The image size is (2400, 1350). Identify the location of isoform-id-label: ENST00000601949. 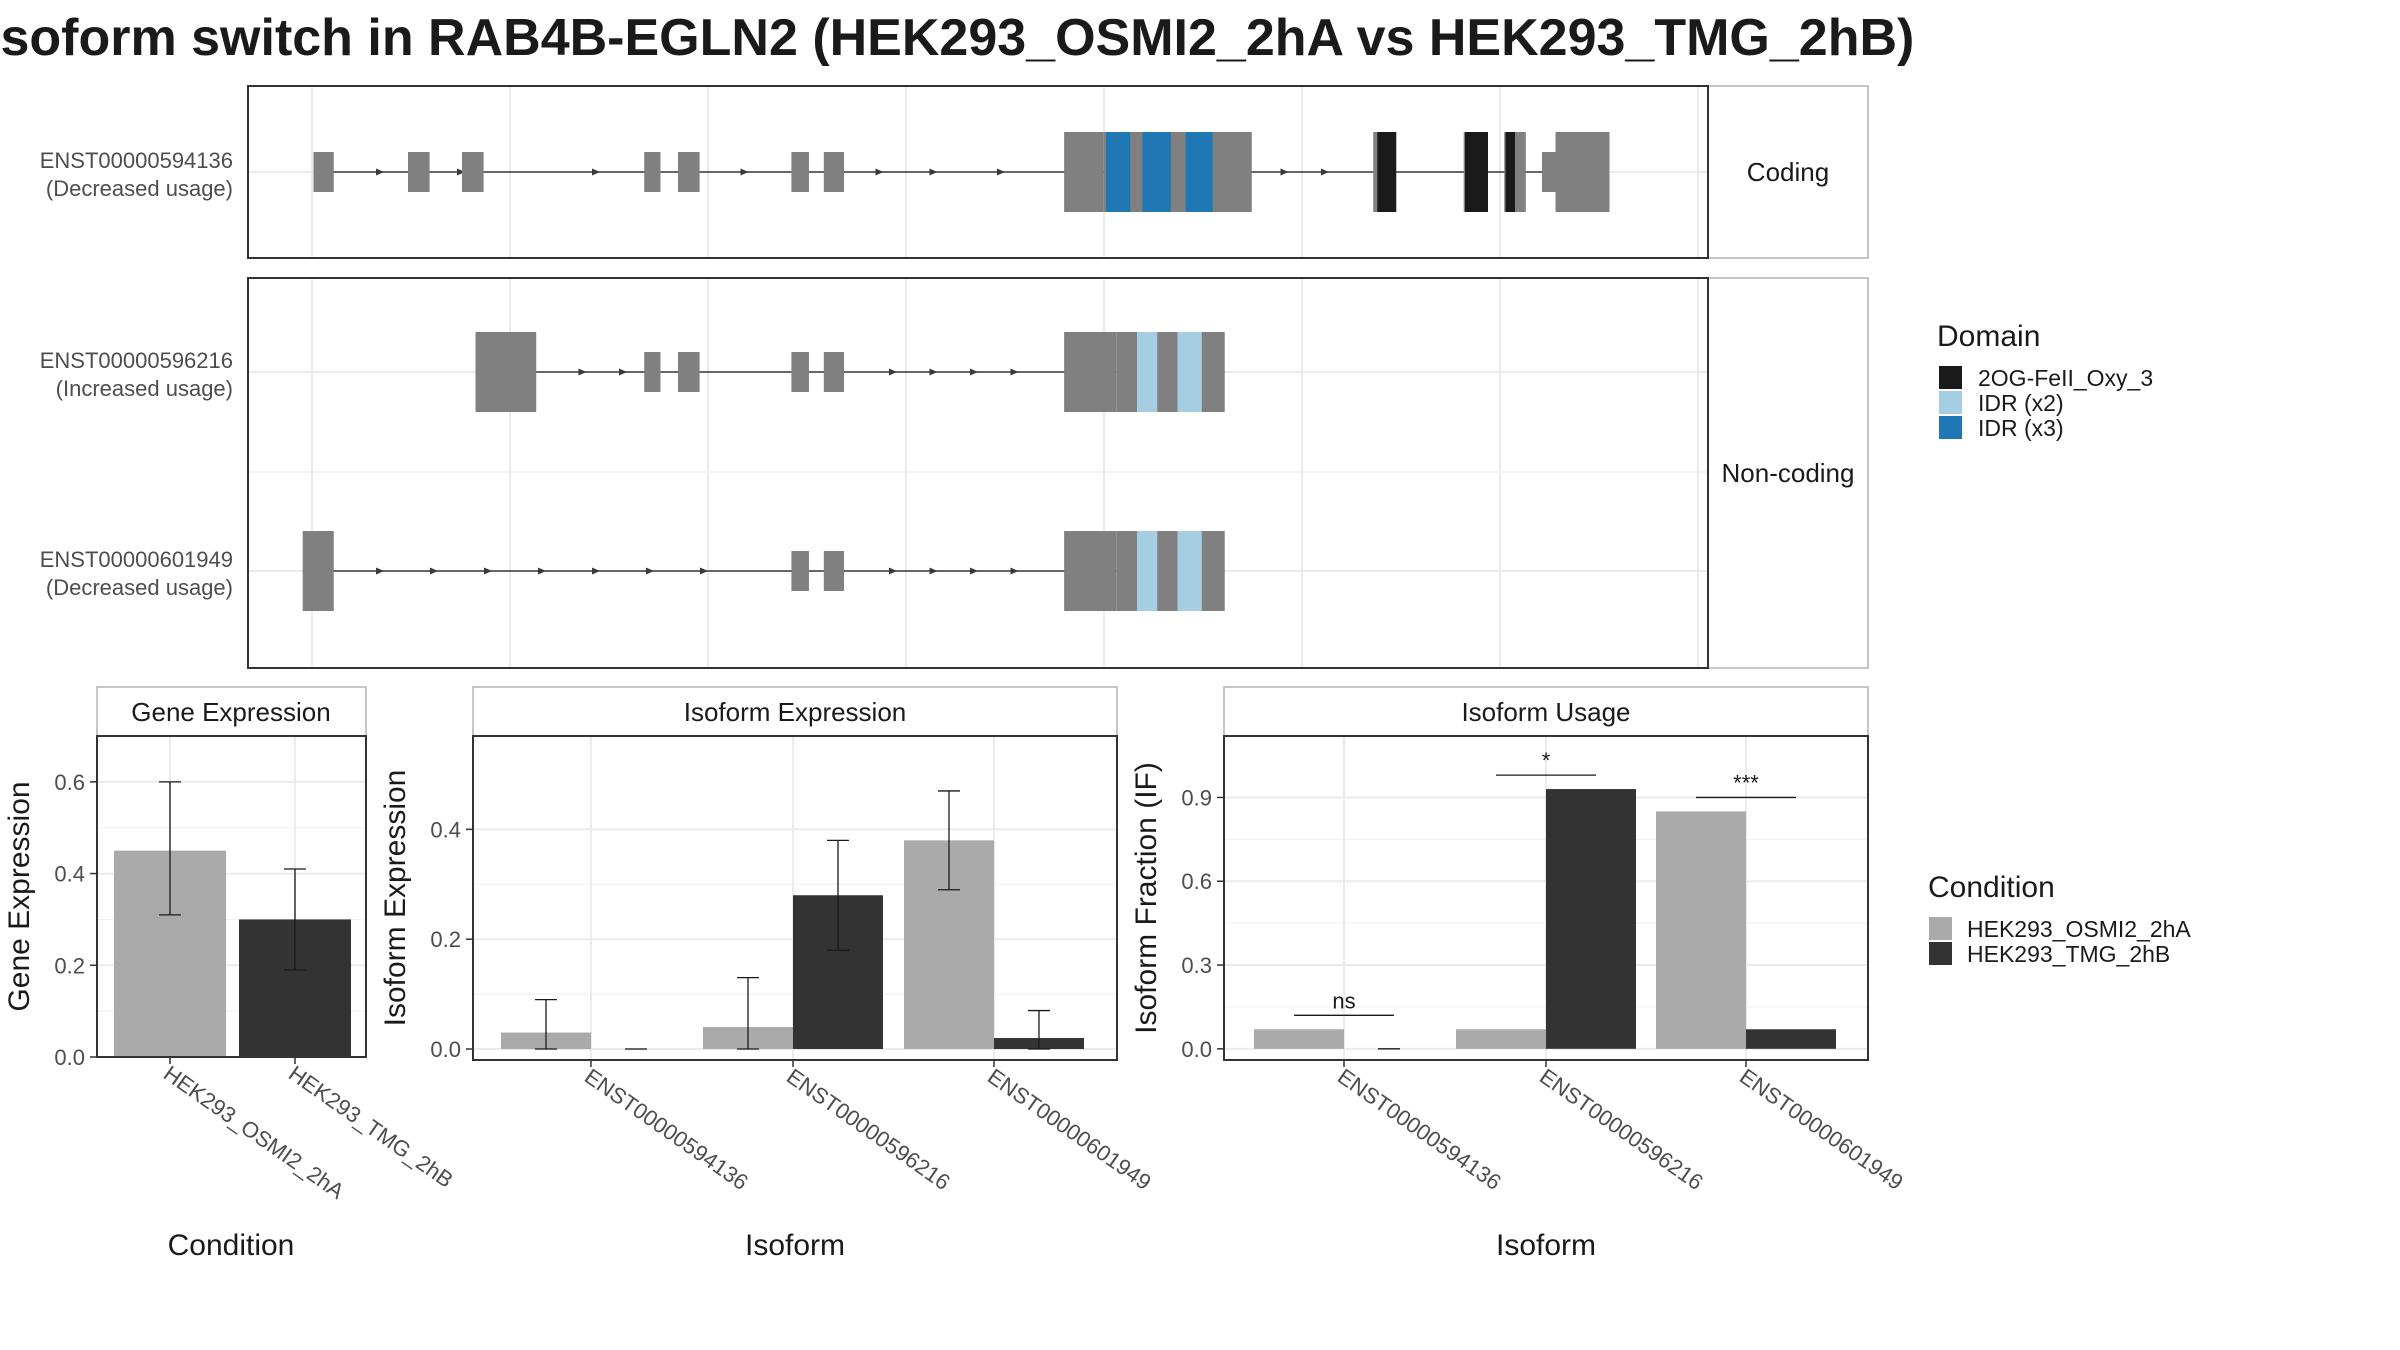
(136, 559).